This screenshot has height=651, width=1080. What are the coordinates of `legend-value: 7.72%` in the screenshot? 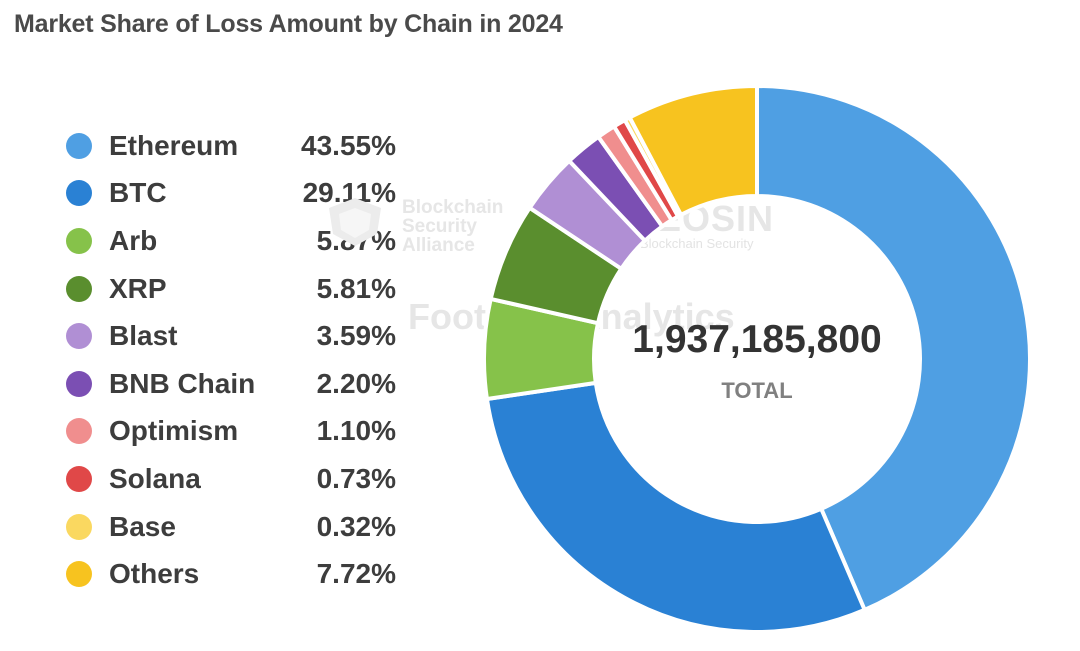 It's located at (356, 574).